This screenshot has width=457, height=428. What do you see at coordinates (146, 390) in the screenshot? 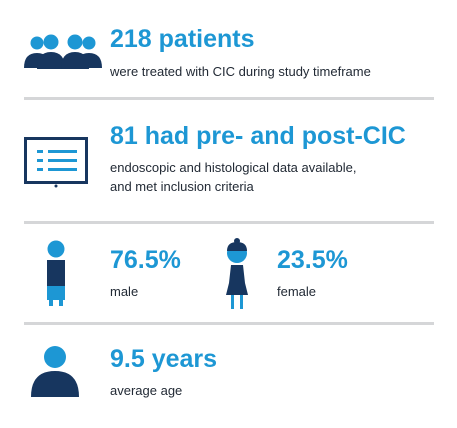
I see `average-age-label: average age` at bounding box center [146, 390].